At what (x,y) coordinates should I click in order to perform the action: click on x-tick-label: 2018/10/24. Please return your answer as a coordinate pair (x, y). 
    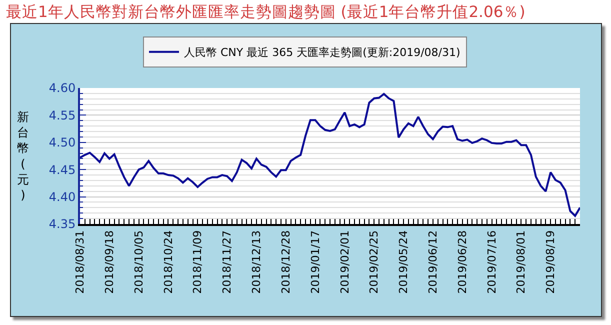
    Looking at the image, I should click on (168, 262).